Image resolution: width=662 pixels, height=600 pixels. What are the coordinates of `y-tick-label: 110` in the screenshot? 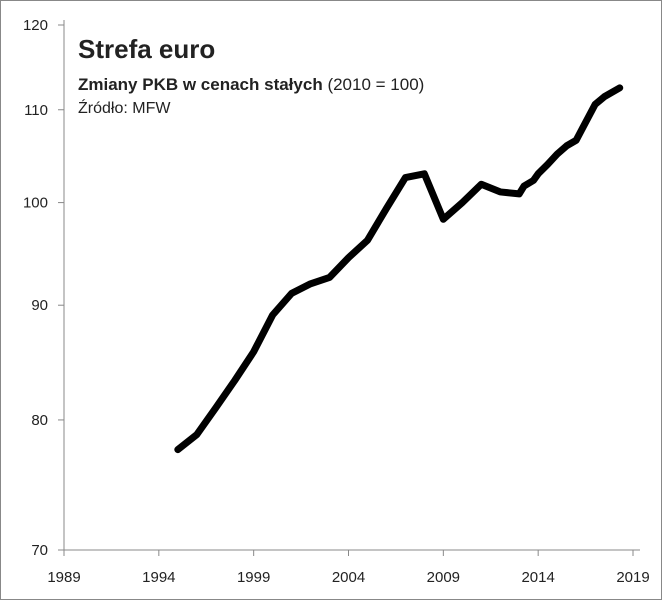 It's located at (36, 110).